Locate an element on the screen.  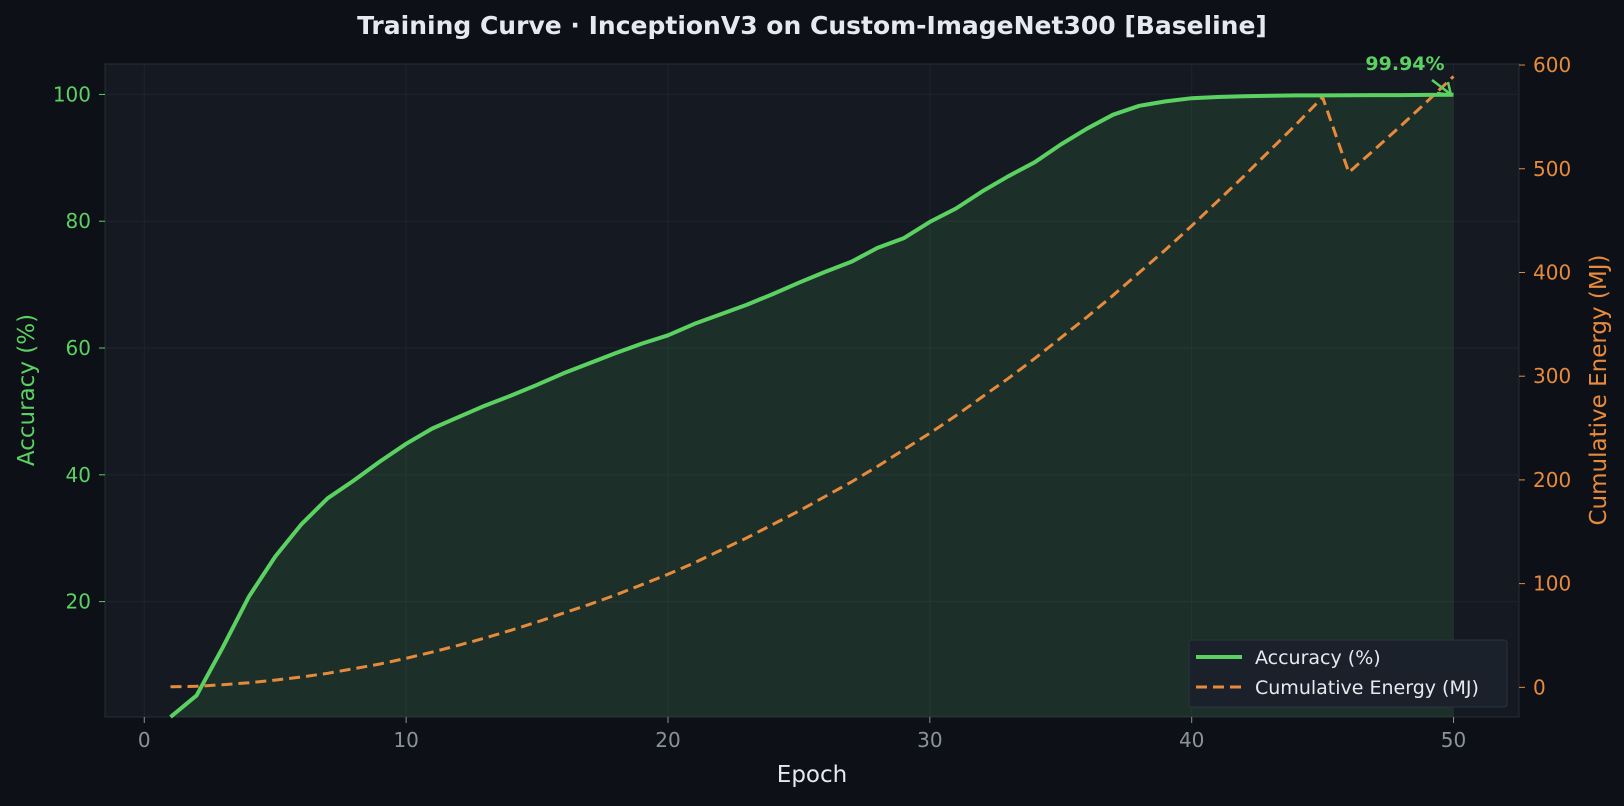
left-tick-label-20: 20 is located at coordinates (78, 602).